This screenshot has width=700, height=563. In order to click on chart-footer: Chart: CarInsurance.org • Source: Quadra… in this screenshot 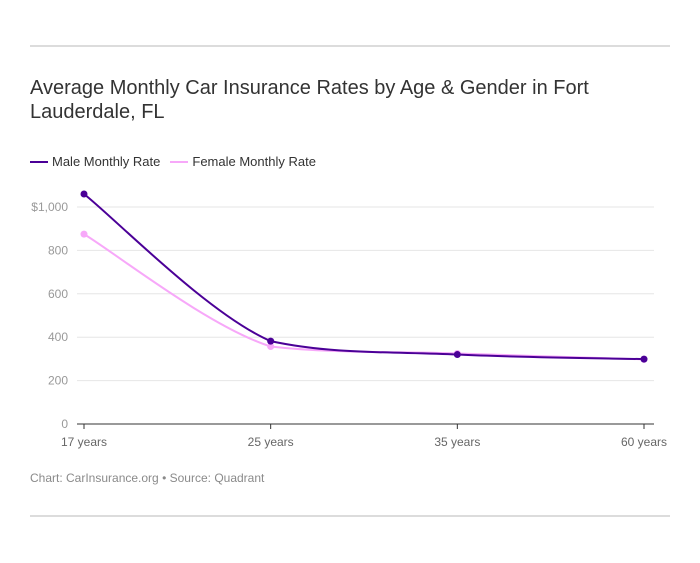, I will do `click(147, 478)`.